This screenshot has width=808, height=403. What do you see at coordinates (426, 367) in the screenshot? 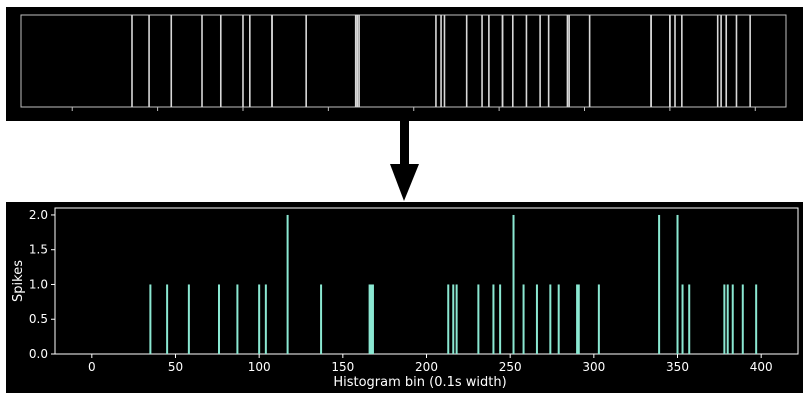
I see `x-tick-label: 200` at bounding box center [426, 367].